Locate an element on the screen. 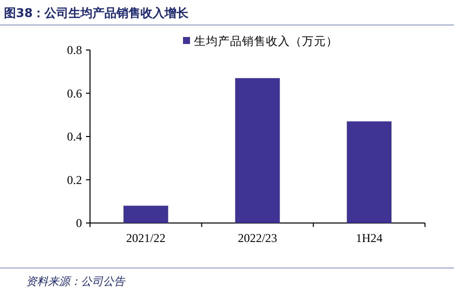 The width and height of the screenshot is (454, 295). chart-title: 图38：公司生均产品销售收入增长 is located at coordinates (97, 13).